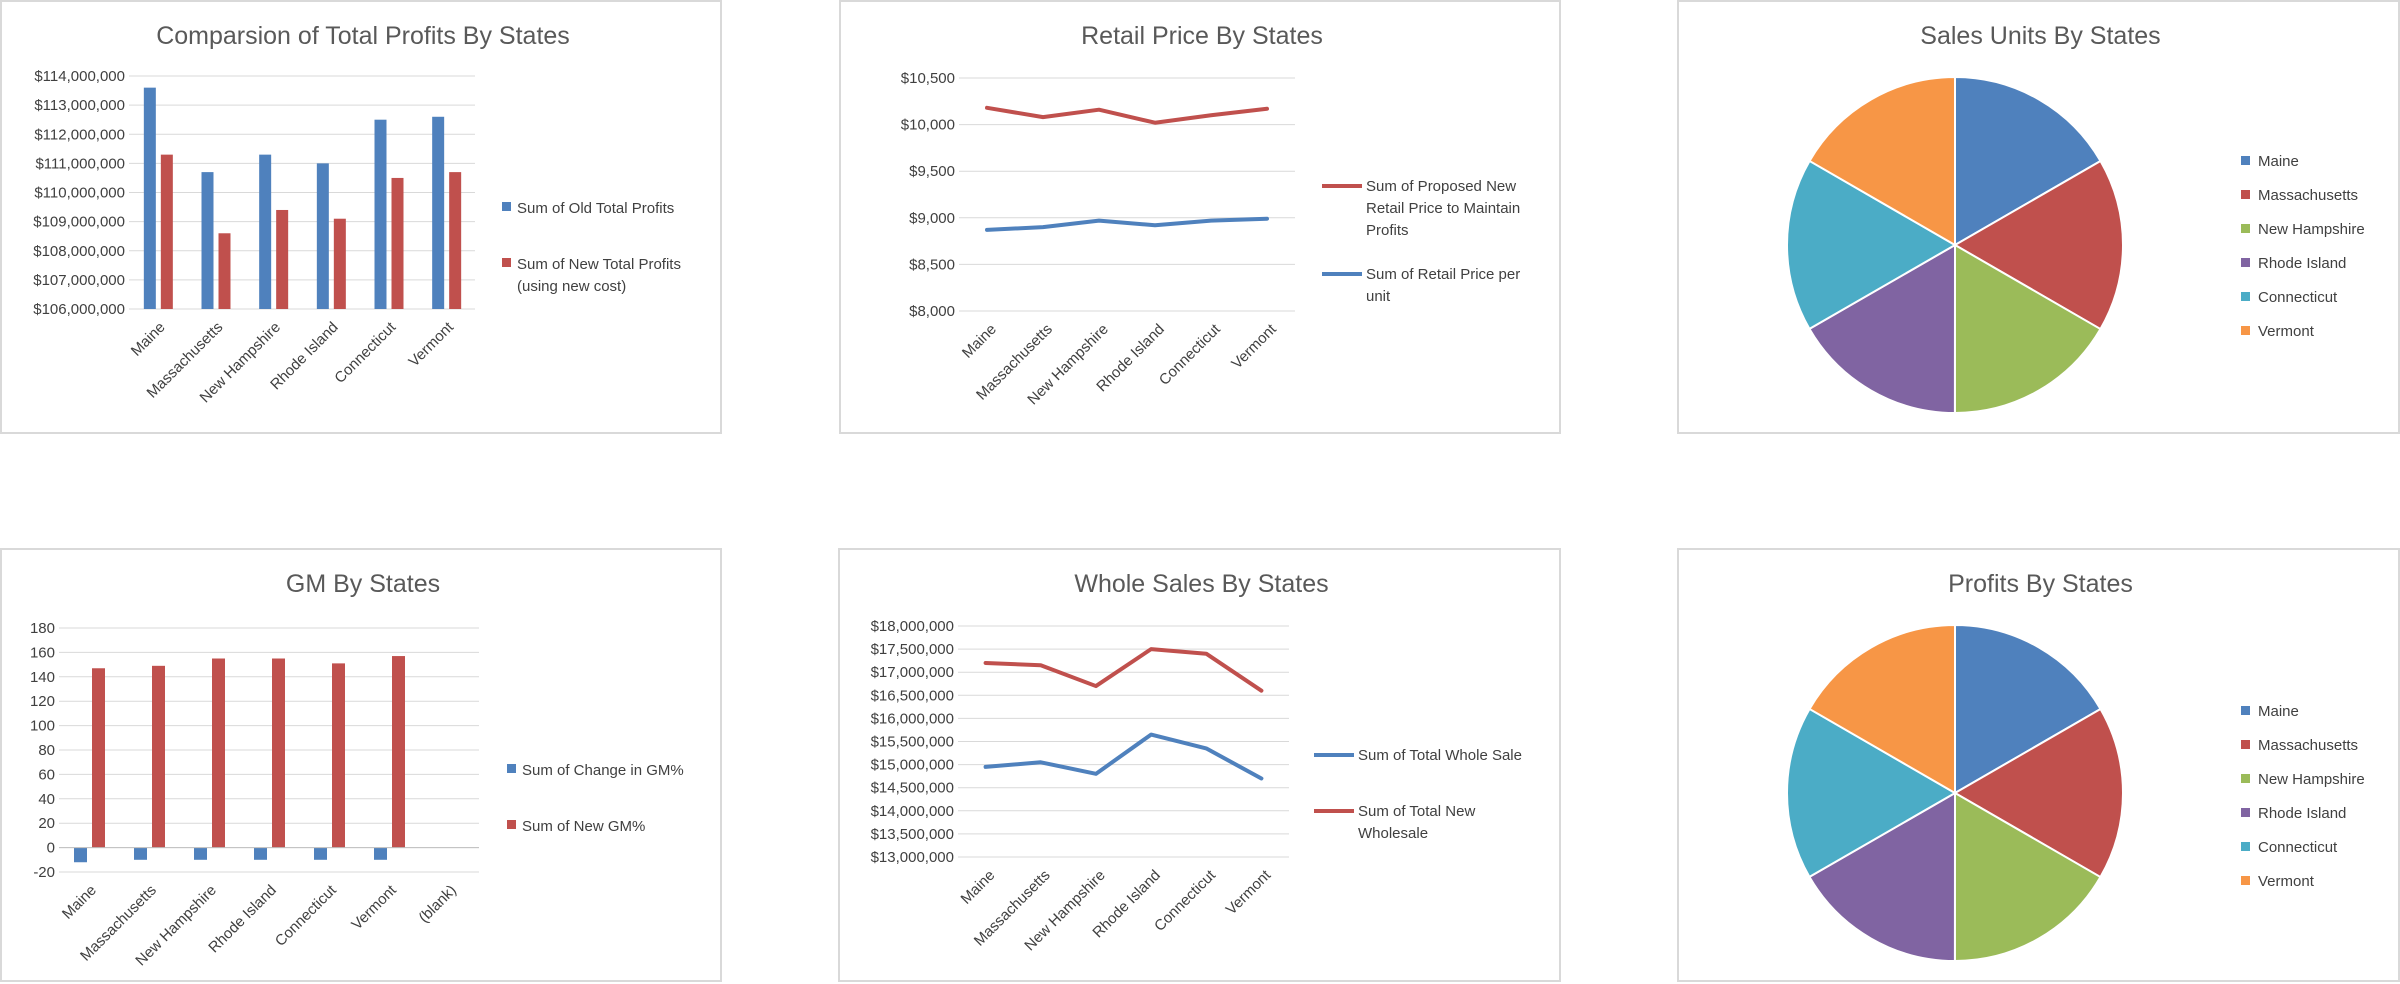 The image size is (2400, 984). What do you see at coordinates (42, 628) in the screenshot?
I see `y-tick-label: 180` at bounding box center [42, 628].